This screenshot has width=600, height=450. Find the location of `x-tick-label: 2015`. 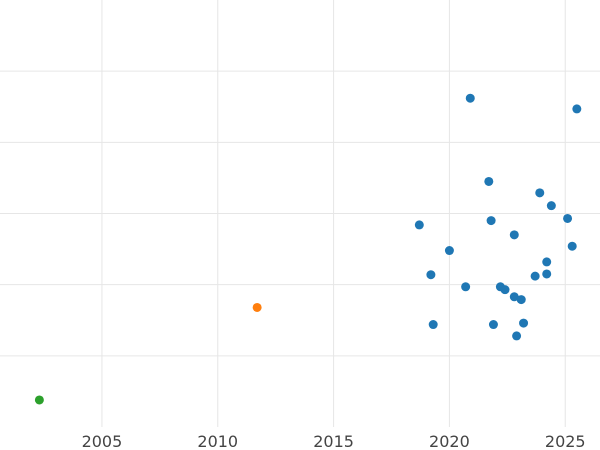

x-tick-label: 2015 is located at coordinates (333, 441).